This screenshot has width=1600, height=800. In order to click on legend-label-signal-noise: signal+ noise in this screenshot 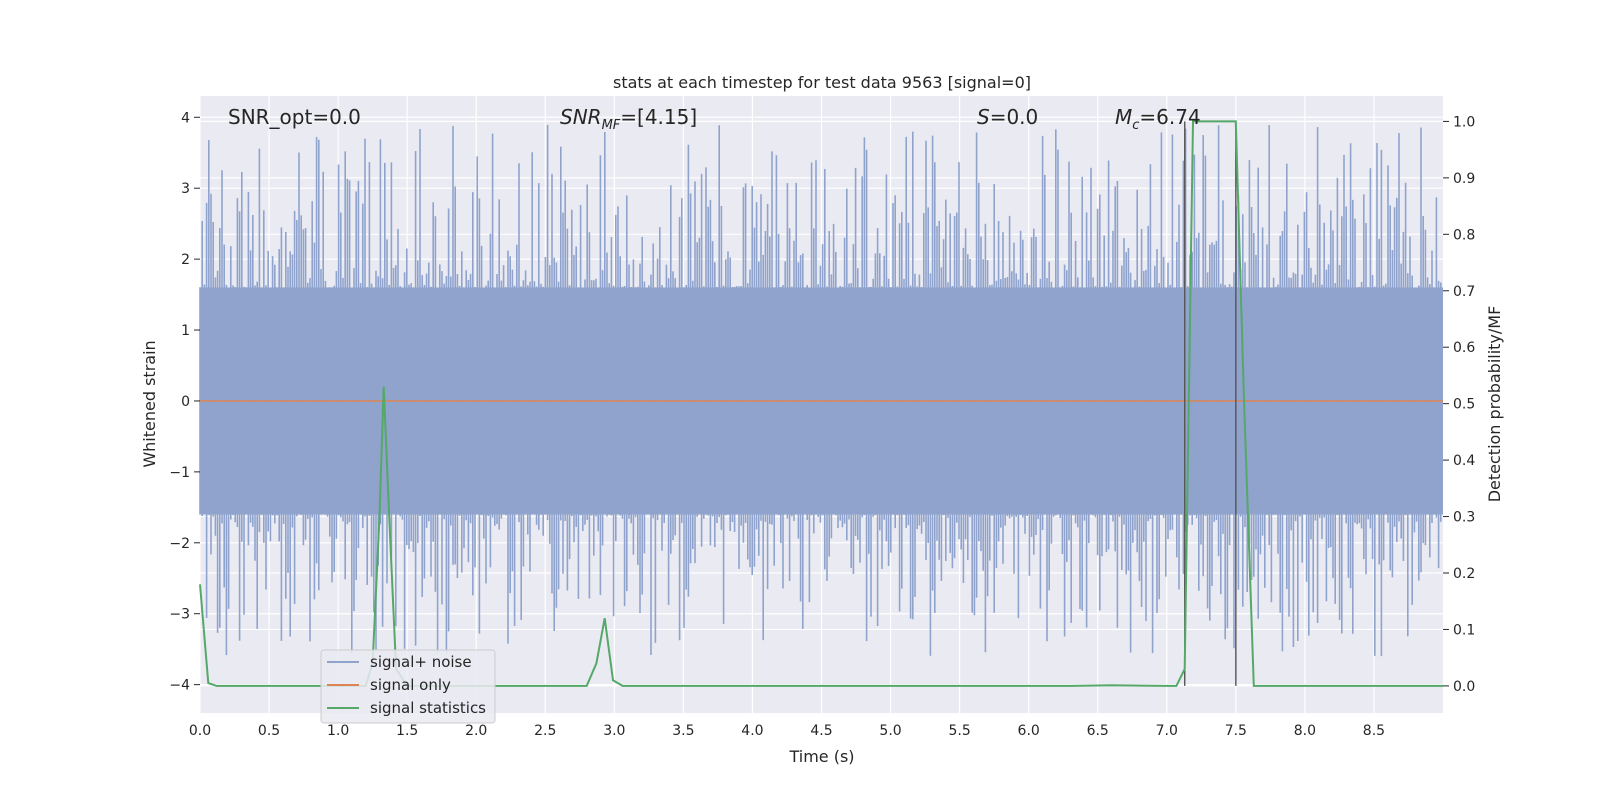, I will do `click(421, 662)`.